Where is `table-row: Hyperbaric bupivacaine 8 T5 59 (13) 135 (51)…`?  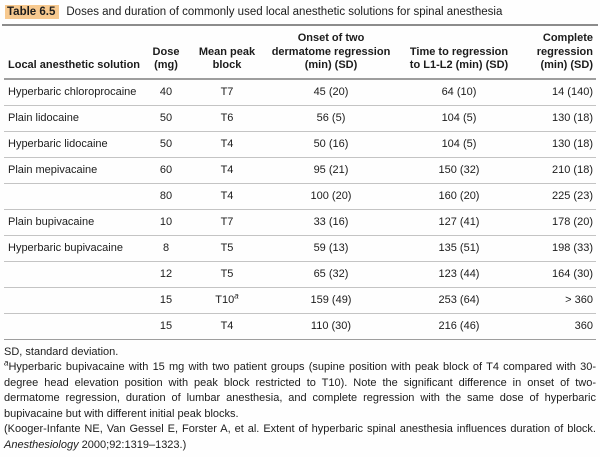
table-row: Hyperbaric bupivacaine 8 T5 59 (13) 135 (51)… is located at coordinates (300, 248).